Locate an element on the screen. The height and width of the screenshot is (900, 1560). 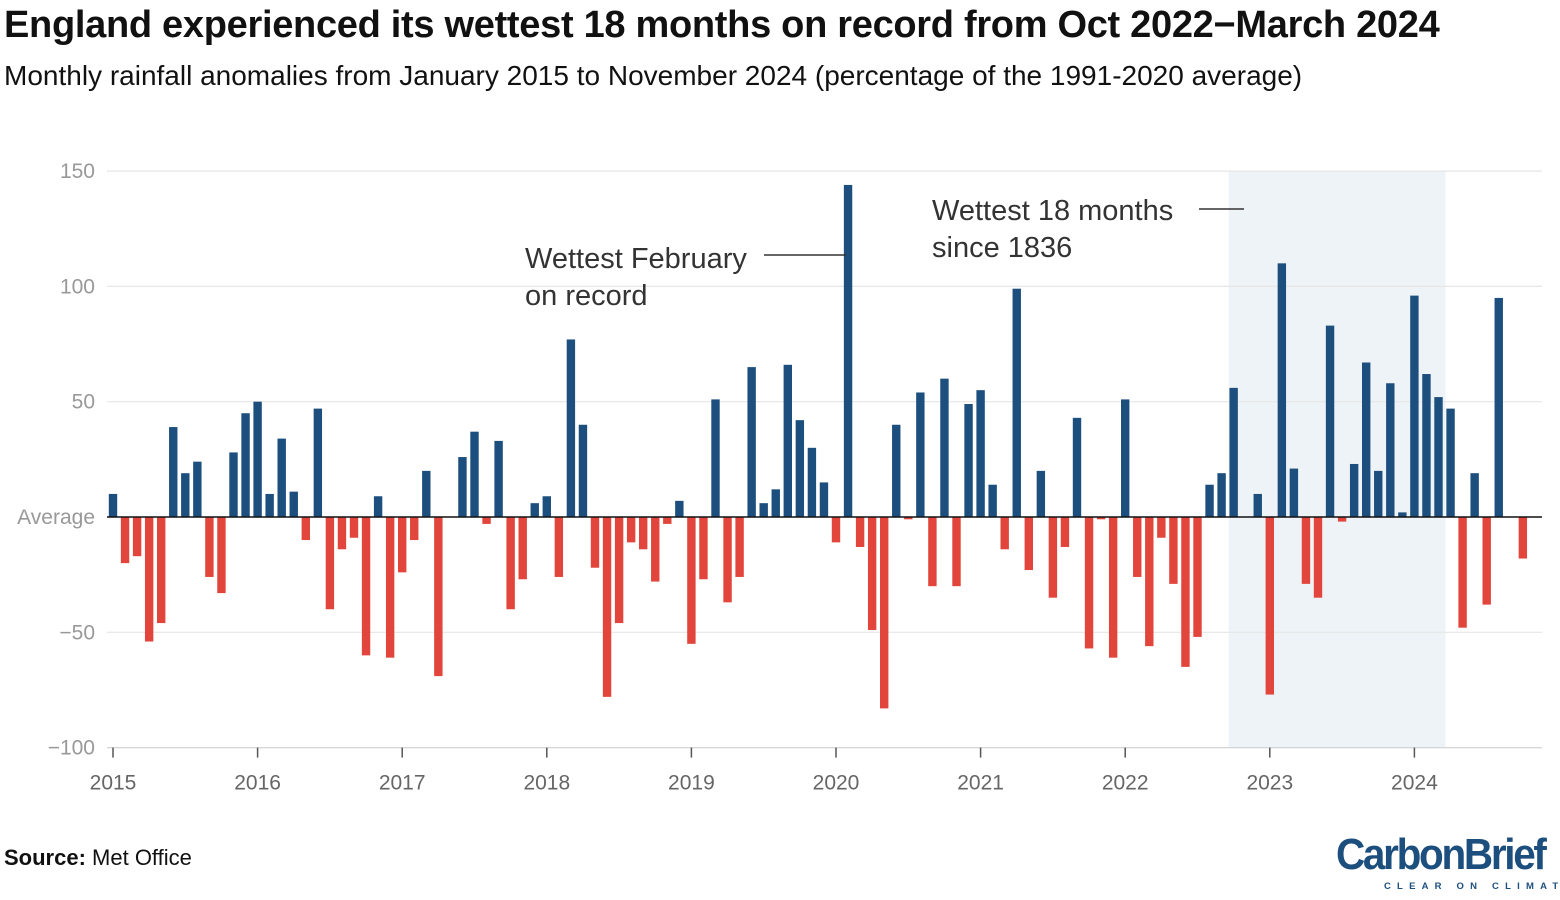
y-tick-label: Average is located at coordinates (56, 517).